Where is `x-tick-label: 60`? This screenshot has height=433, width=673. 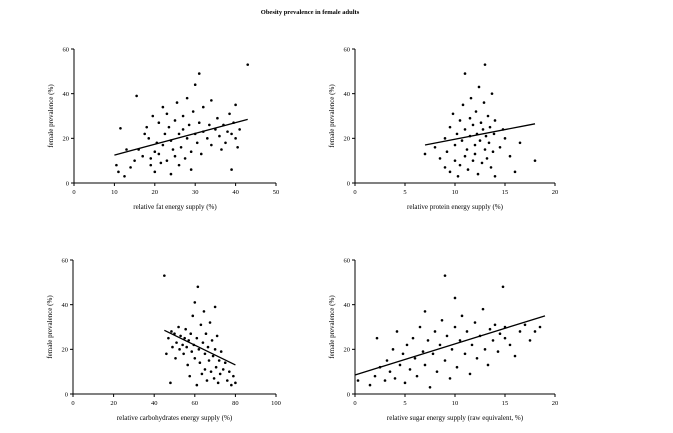 x-tick-label: 60 is located at coordinates (195, 403).